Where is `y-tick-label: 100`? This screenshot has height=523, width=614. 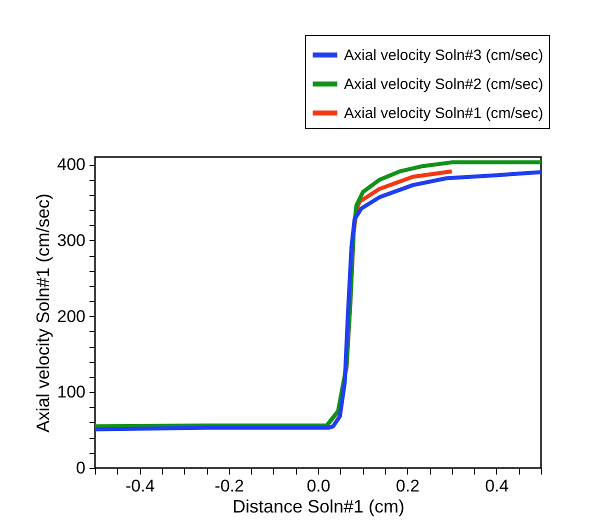
y-tick-label: 100 is located at coordinates (71, 392).